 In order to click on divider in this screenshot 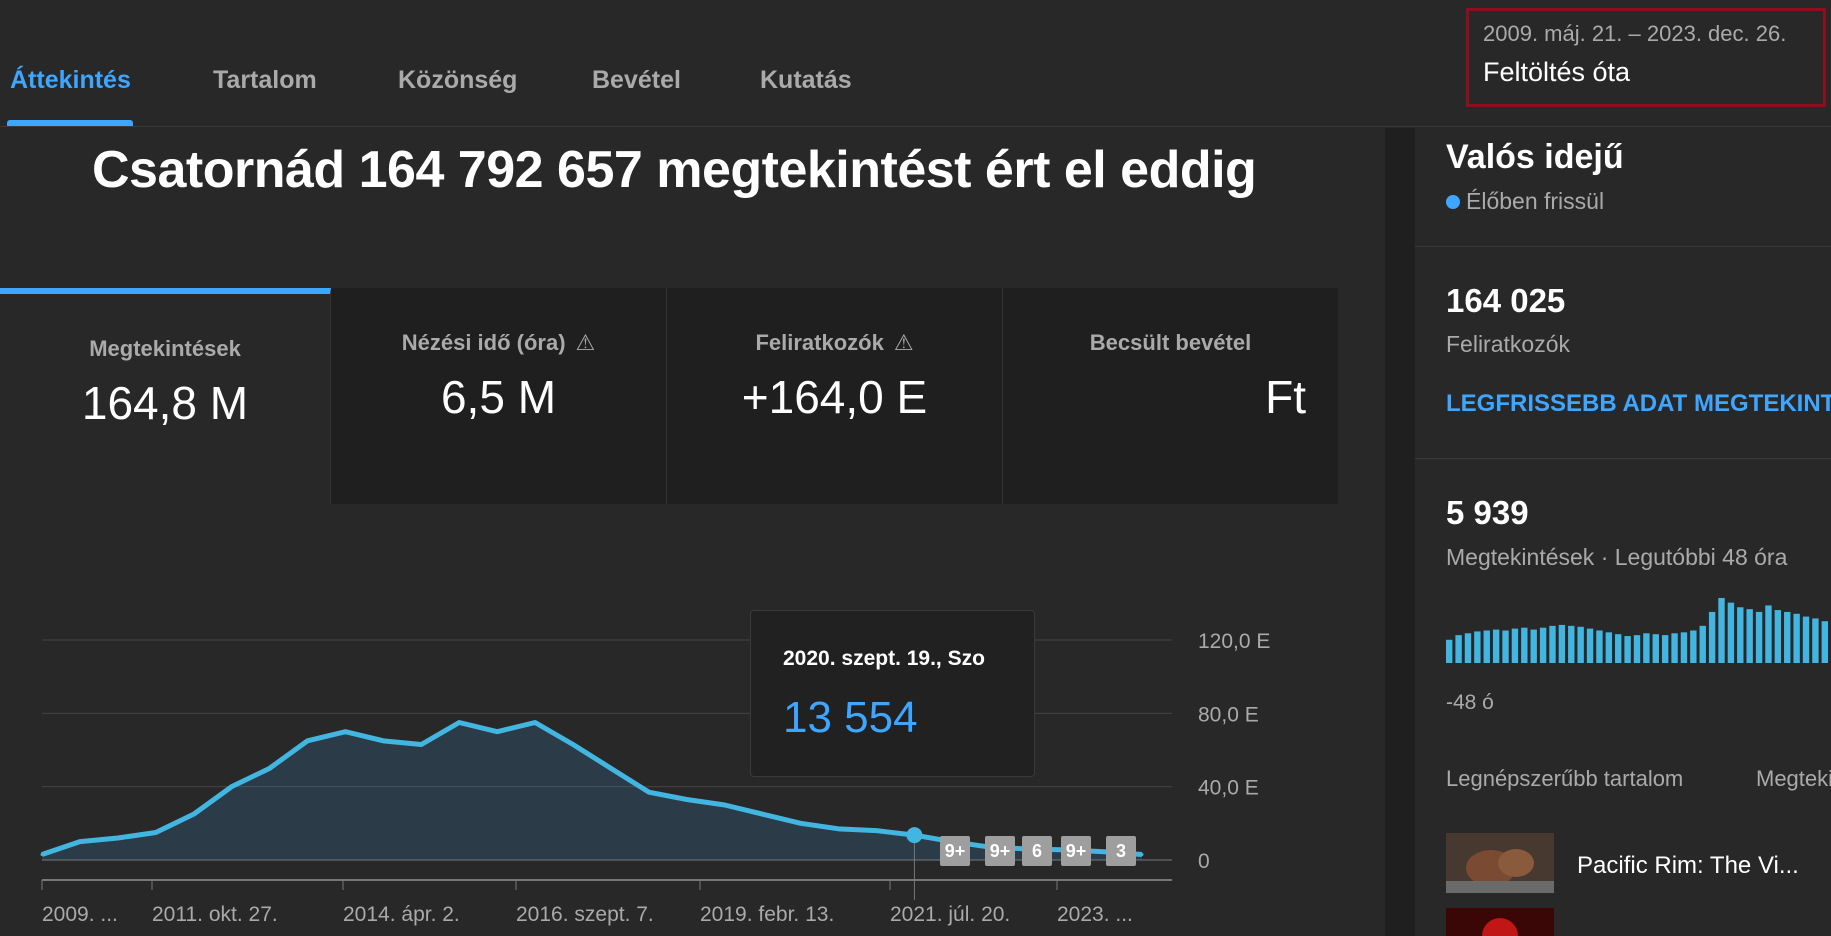, I will do `click(1623, 246)`.